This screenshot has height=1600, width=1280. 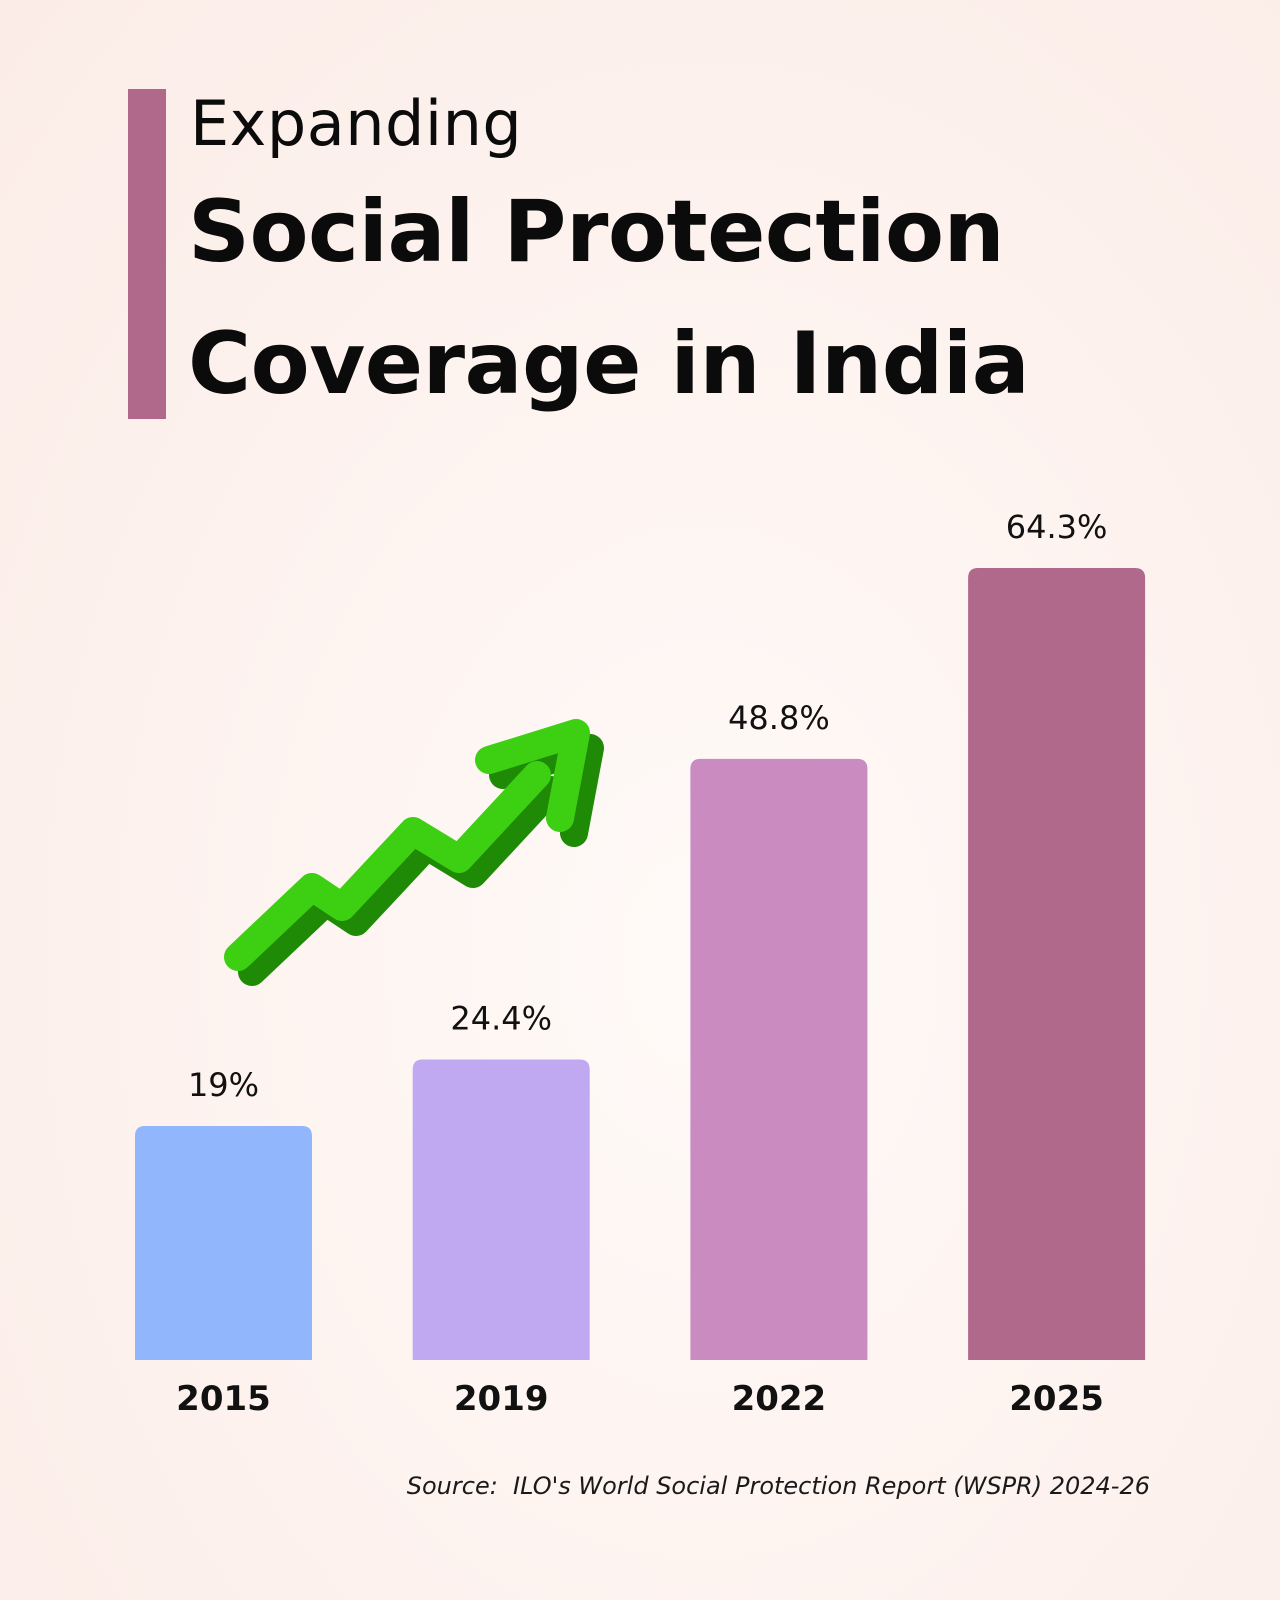 What do you see at coordinates (147, 254) in the screenshot?
I see `title-accent-bar` at bounding box center [147, 254].